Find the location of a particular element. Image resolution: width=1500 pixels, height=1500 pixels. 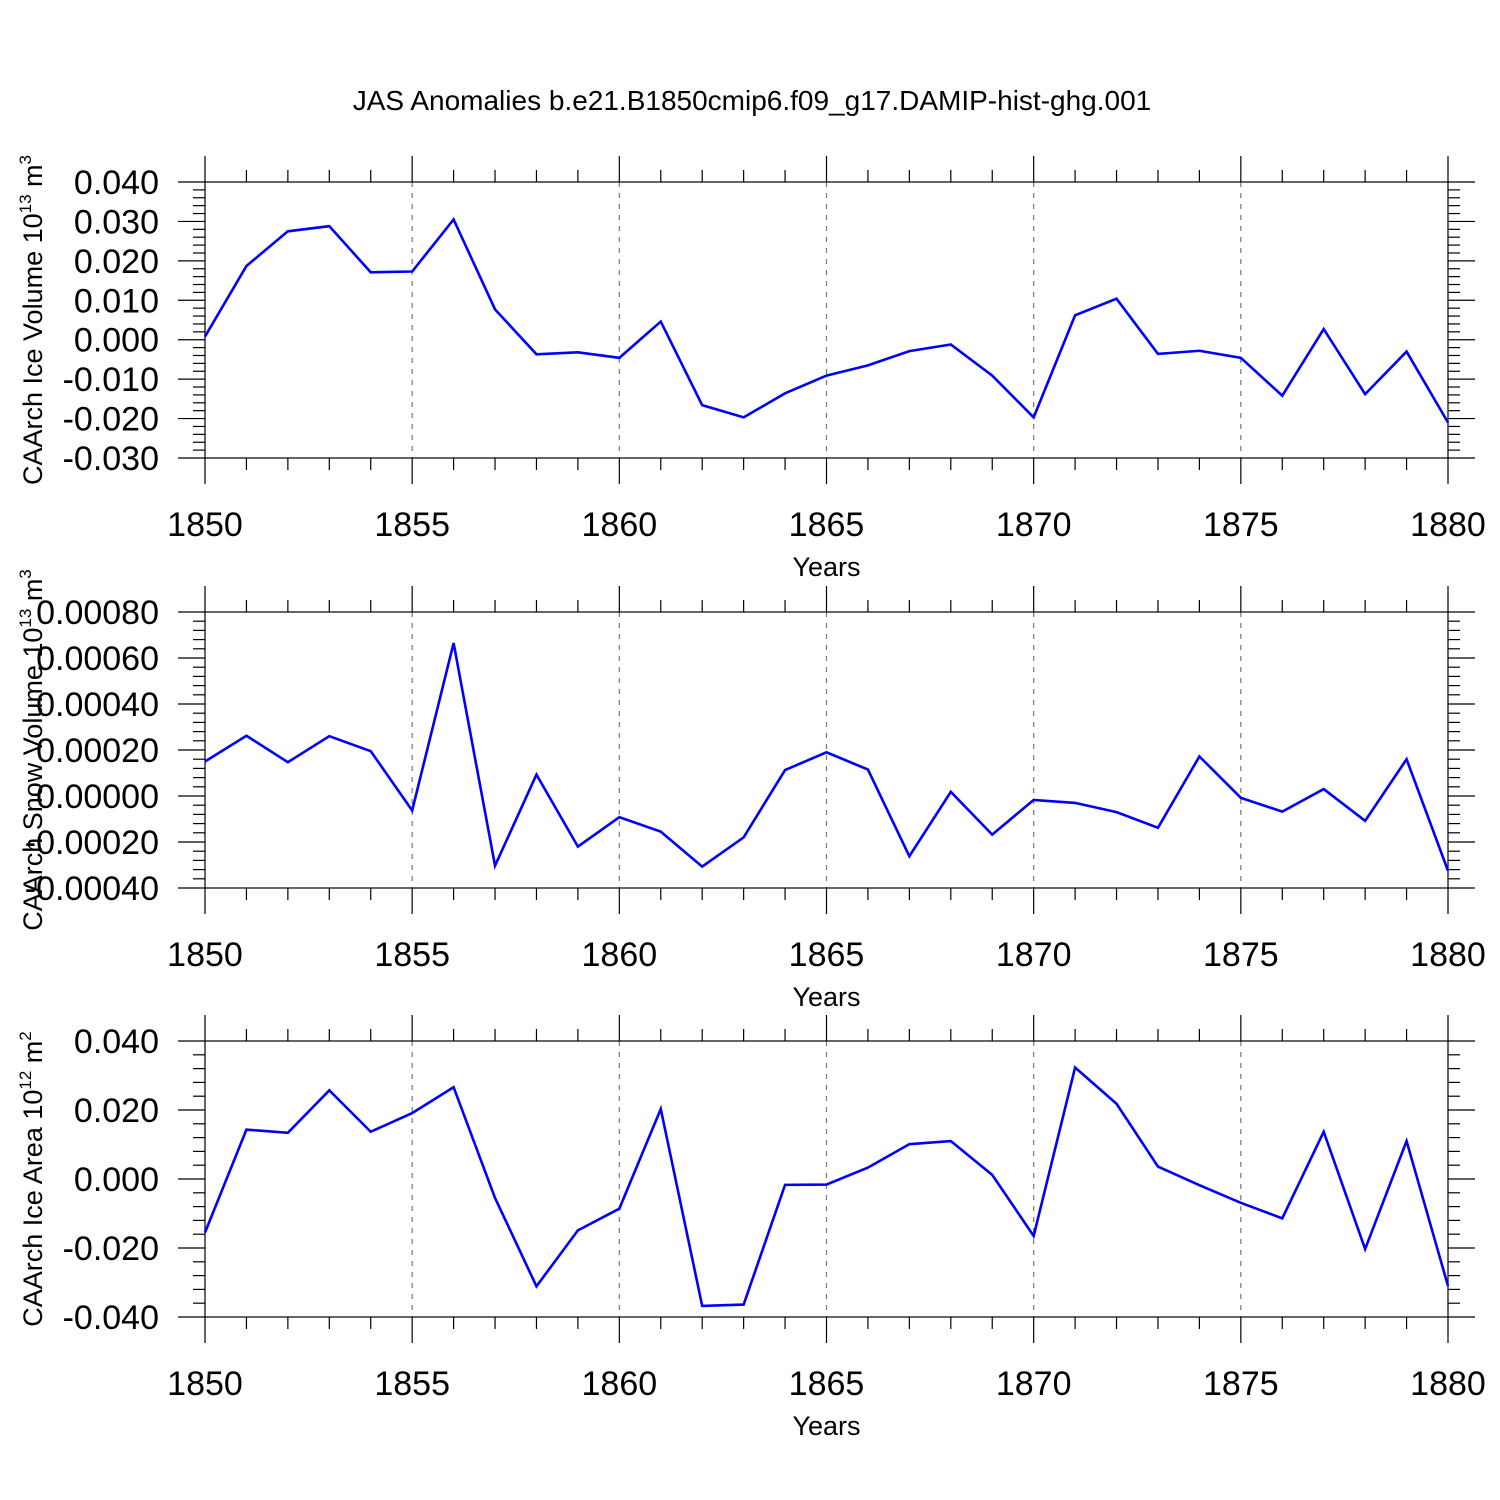

y-tick-label: 0.00080 is located at coordinates (97, 613).